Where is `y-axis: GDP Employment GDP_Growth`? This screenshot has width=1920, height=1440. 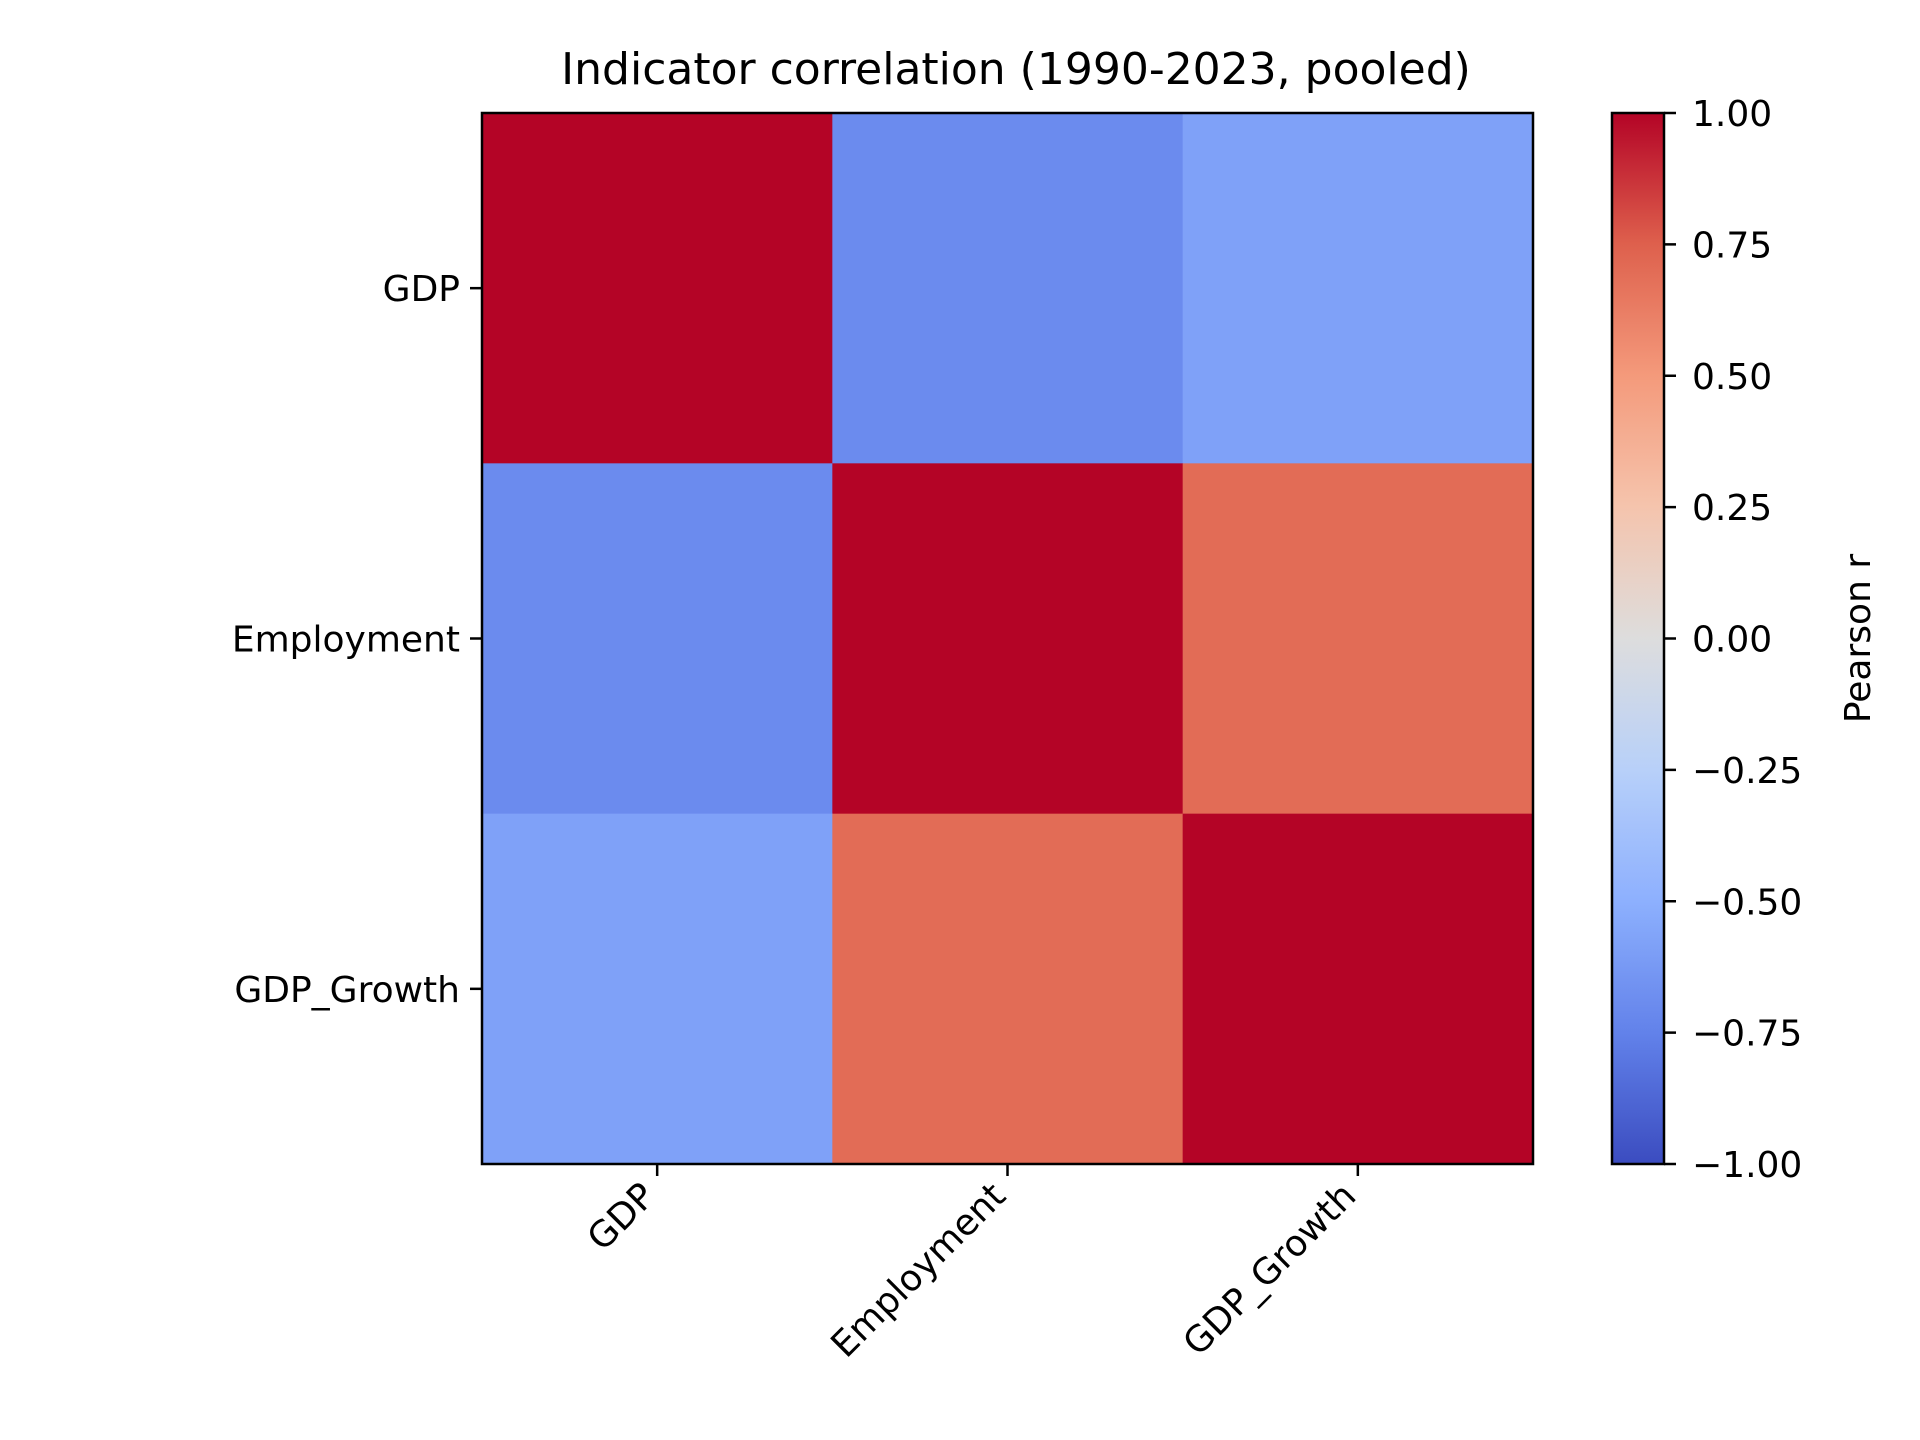
y-axis: GDP Employment GDP_Growth is located at coordinates (357, 640).